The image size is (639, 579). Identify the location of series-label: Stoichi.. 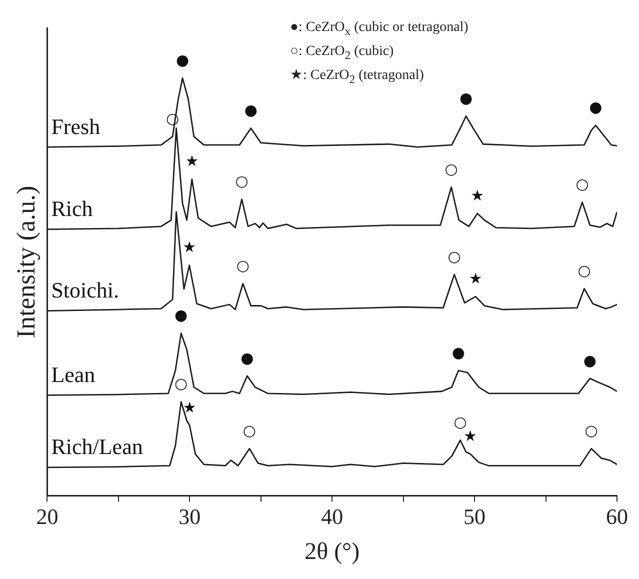
(85, 290).